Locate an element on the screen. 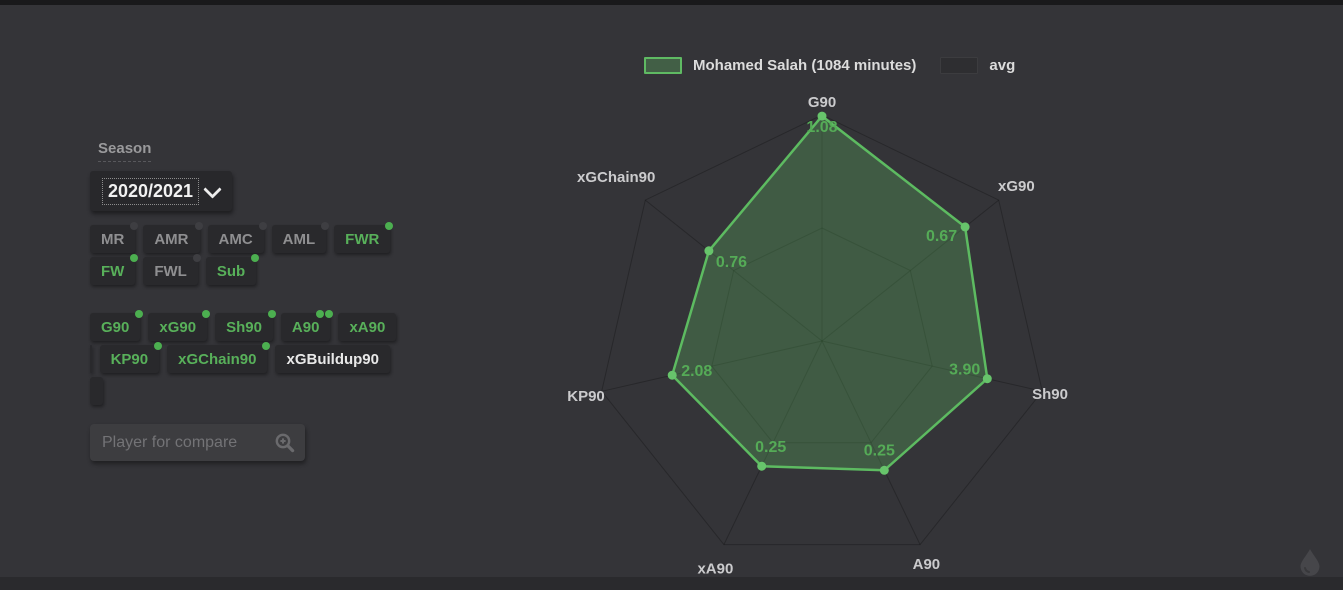 This screenshot has height=590, width=1343. filter-button-kp90: KP90 is located at coordinates (131, 357).